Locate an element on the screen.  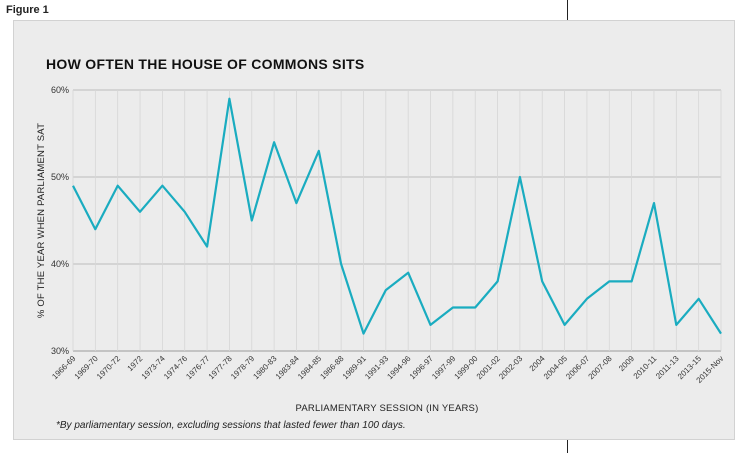
x-tick-label: 2007-08 is located at coordinates (601, 368).